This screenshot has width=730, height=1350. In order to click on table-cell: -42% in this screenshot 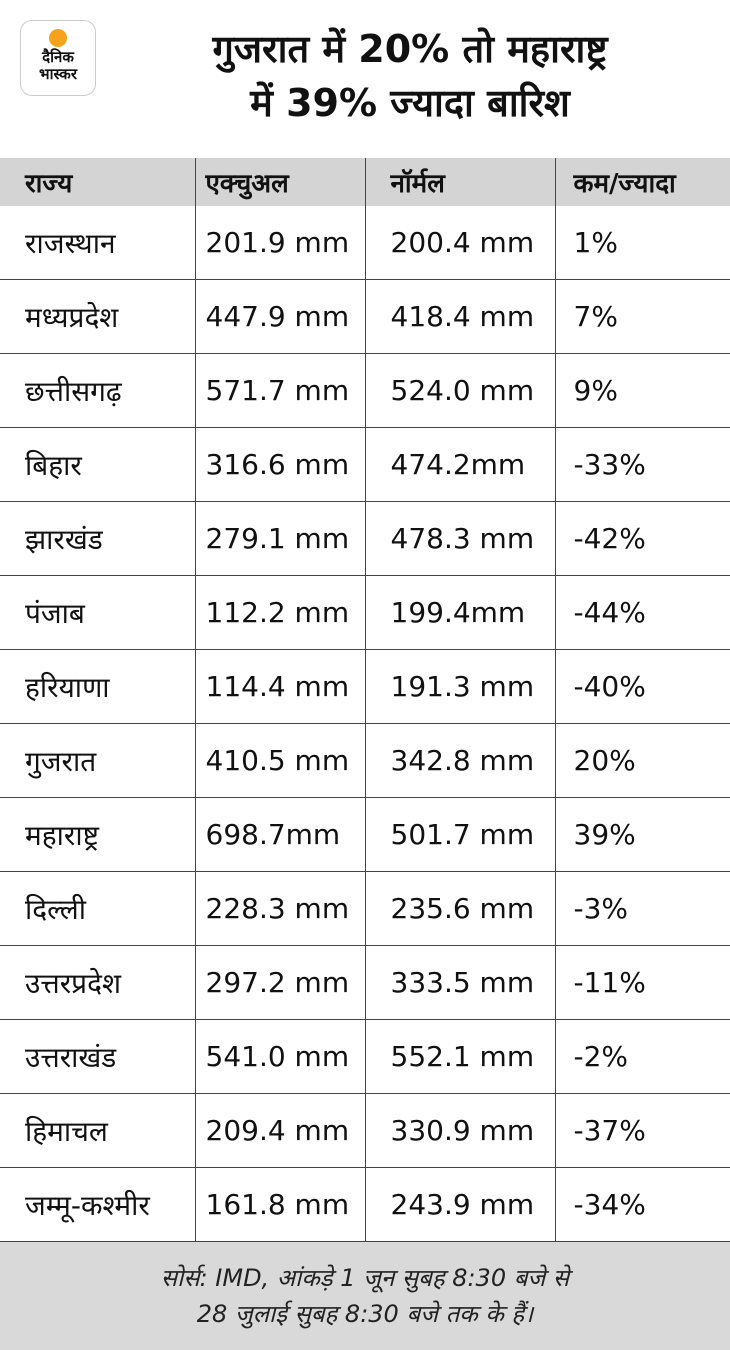, I will do `click(642, 538)`.